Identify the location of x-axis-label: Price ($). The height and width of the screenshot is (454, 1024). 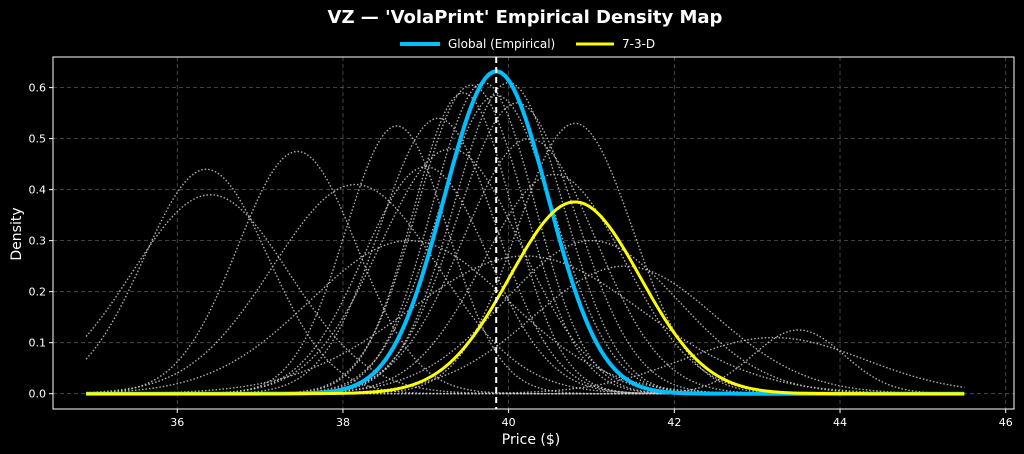
(531, 440).